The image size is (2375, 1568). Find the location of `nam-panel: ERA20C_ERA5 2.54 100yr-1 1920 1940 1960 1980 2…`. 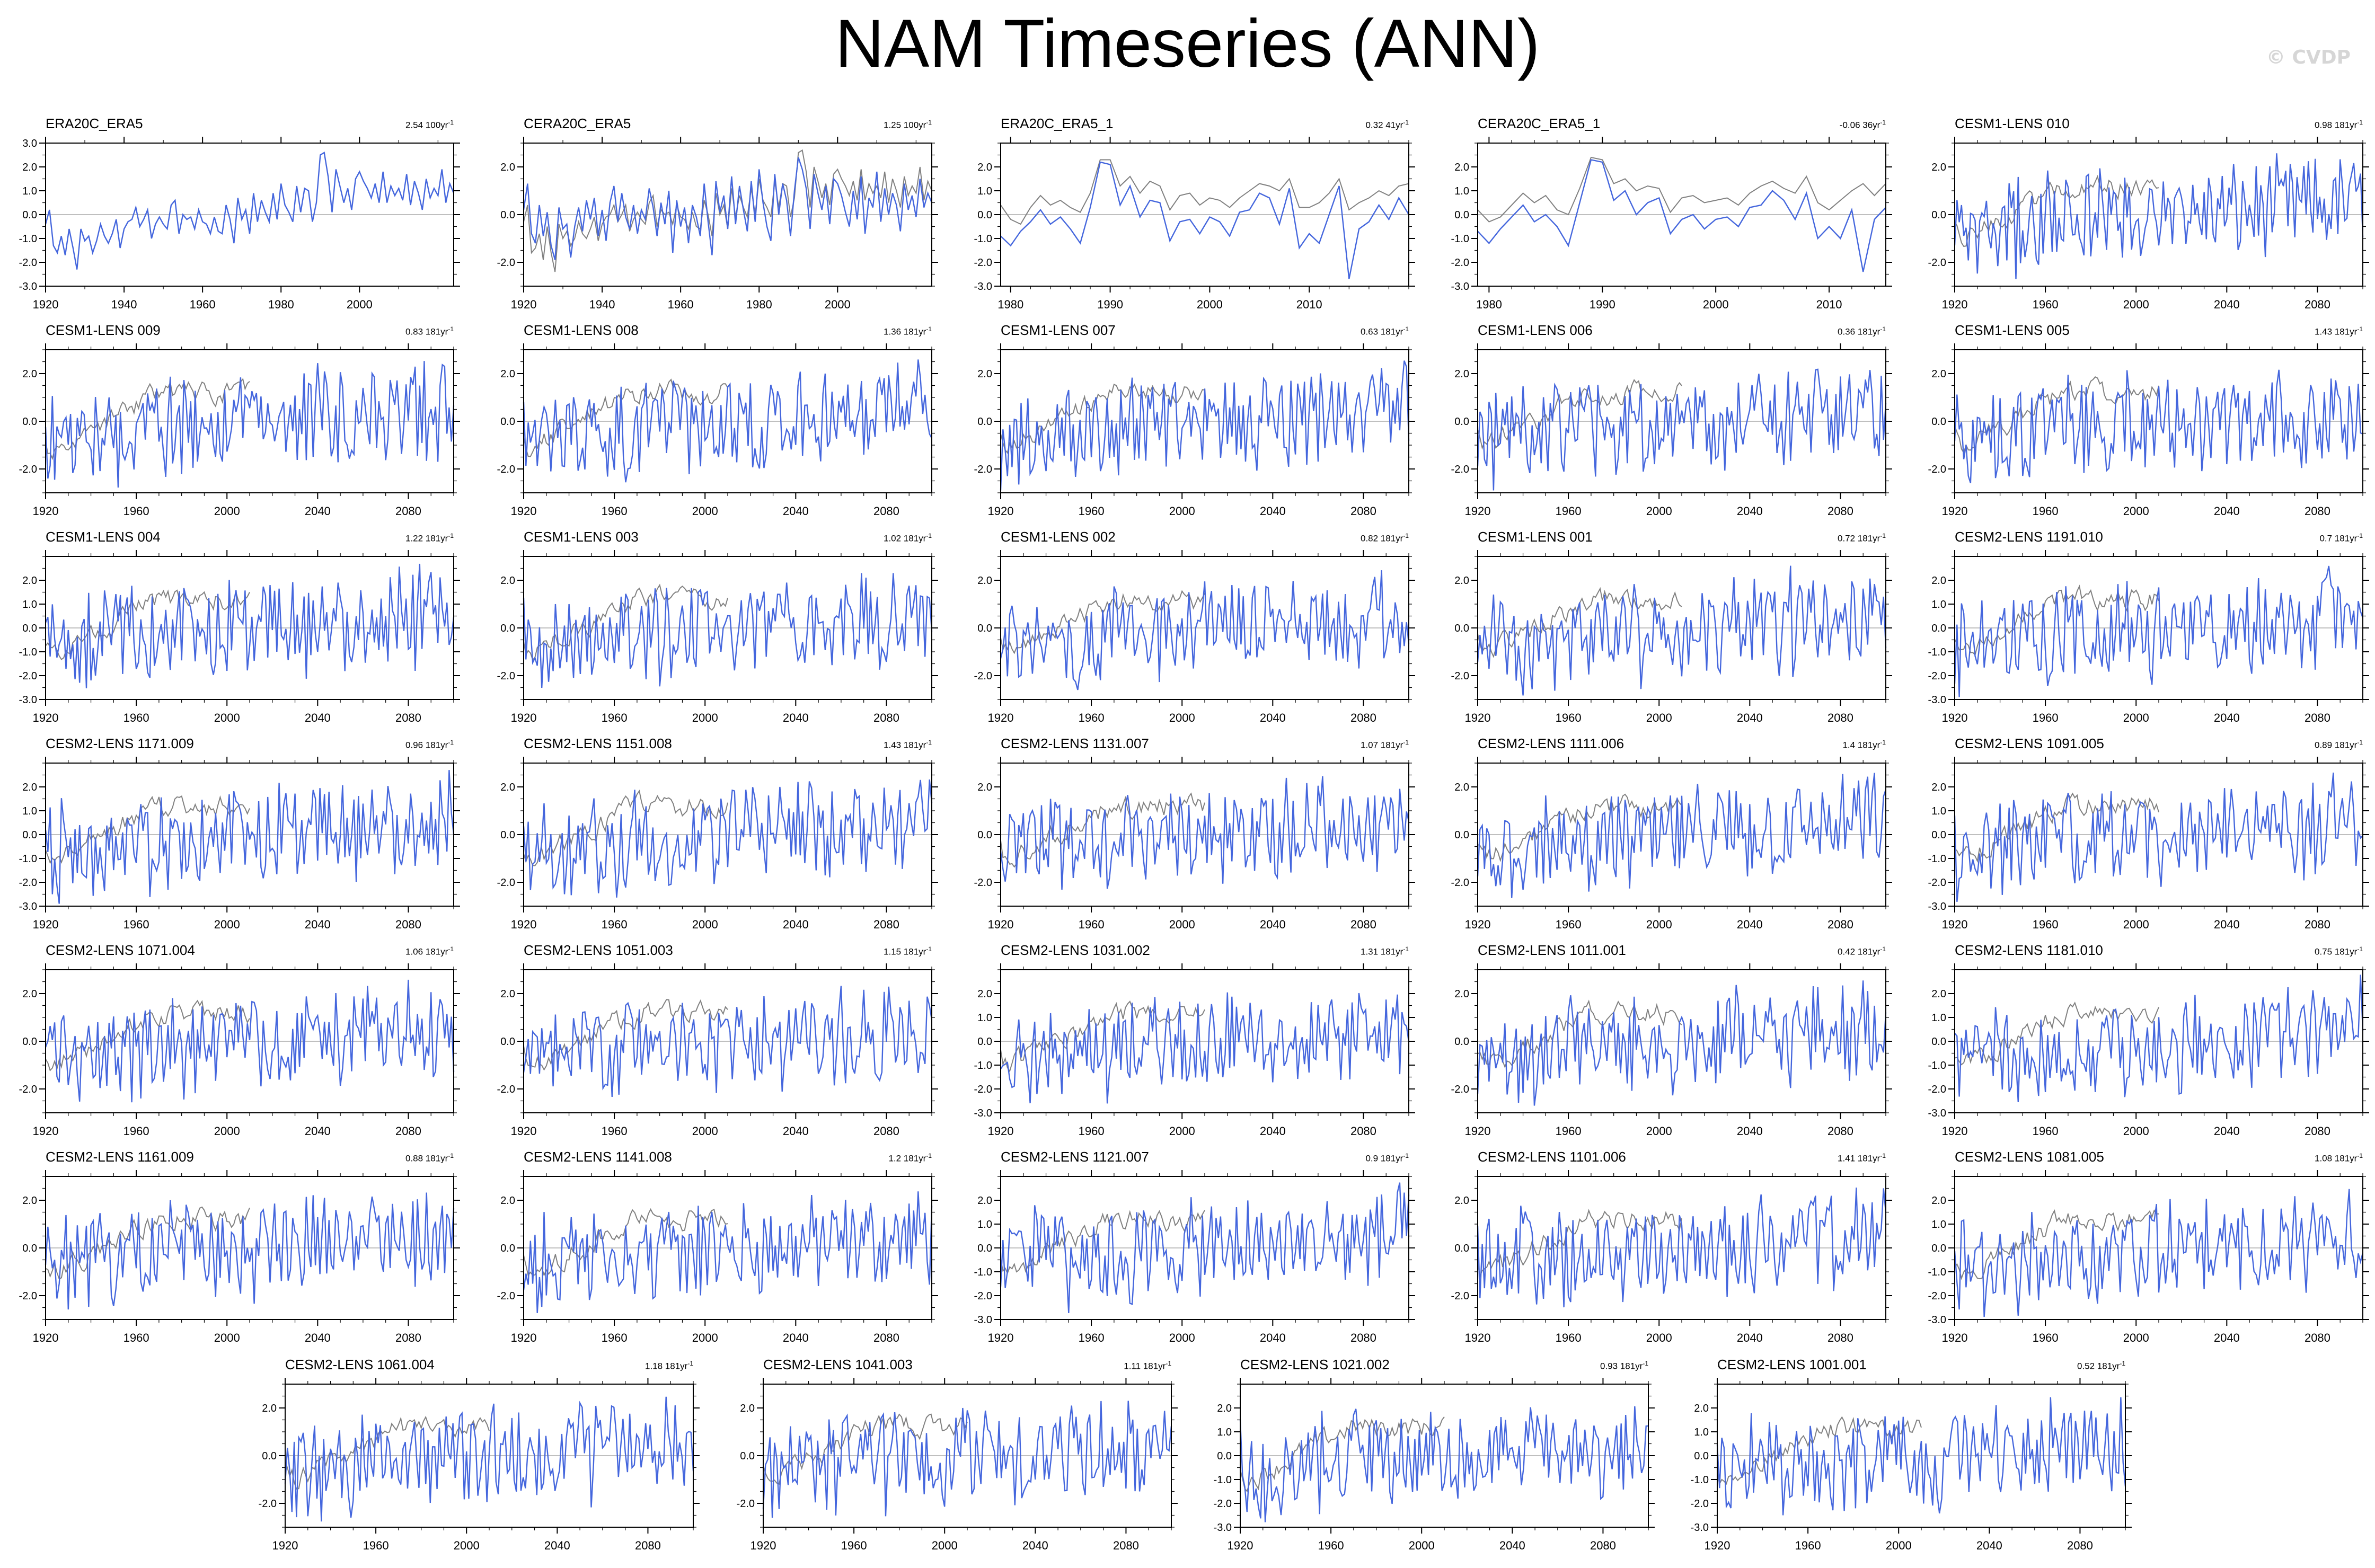

nam-panel: ERA20C_ERA5 2.54 100yr-1 1920 1940 1960 1980 2… is located at coordinates (234, 217).